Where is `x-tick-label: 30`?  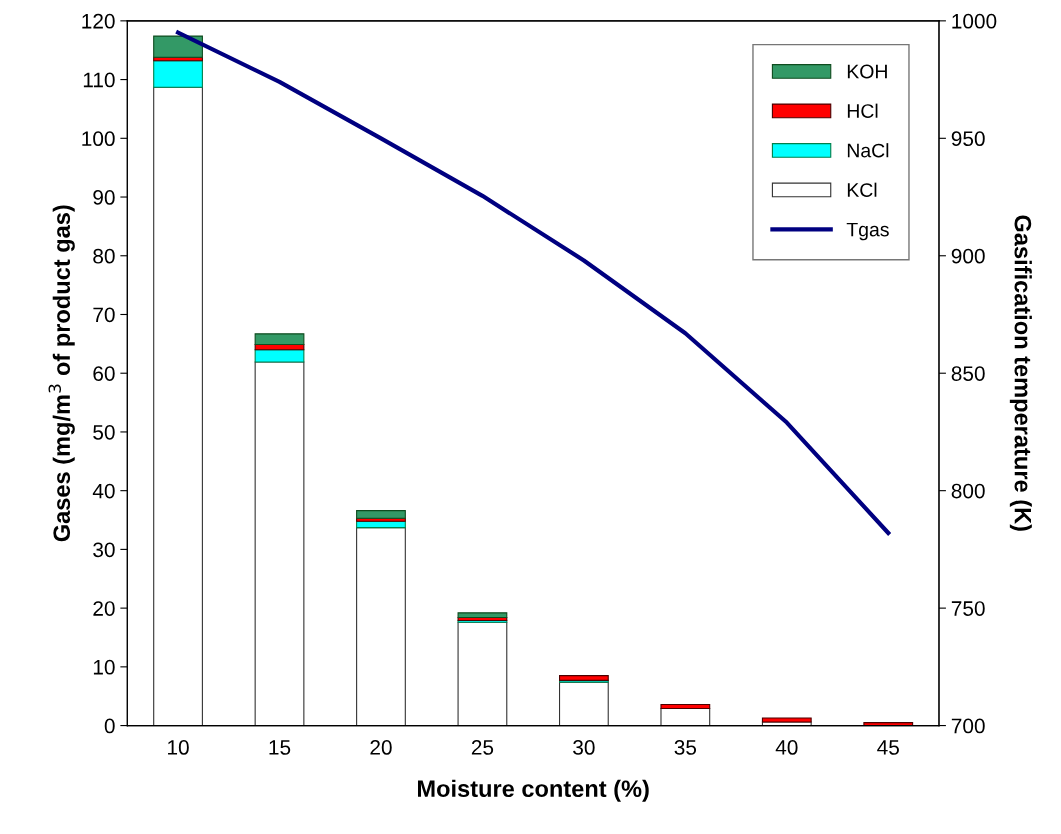
x-tick-label: 30 is located at coordinates (584, 747).